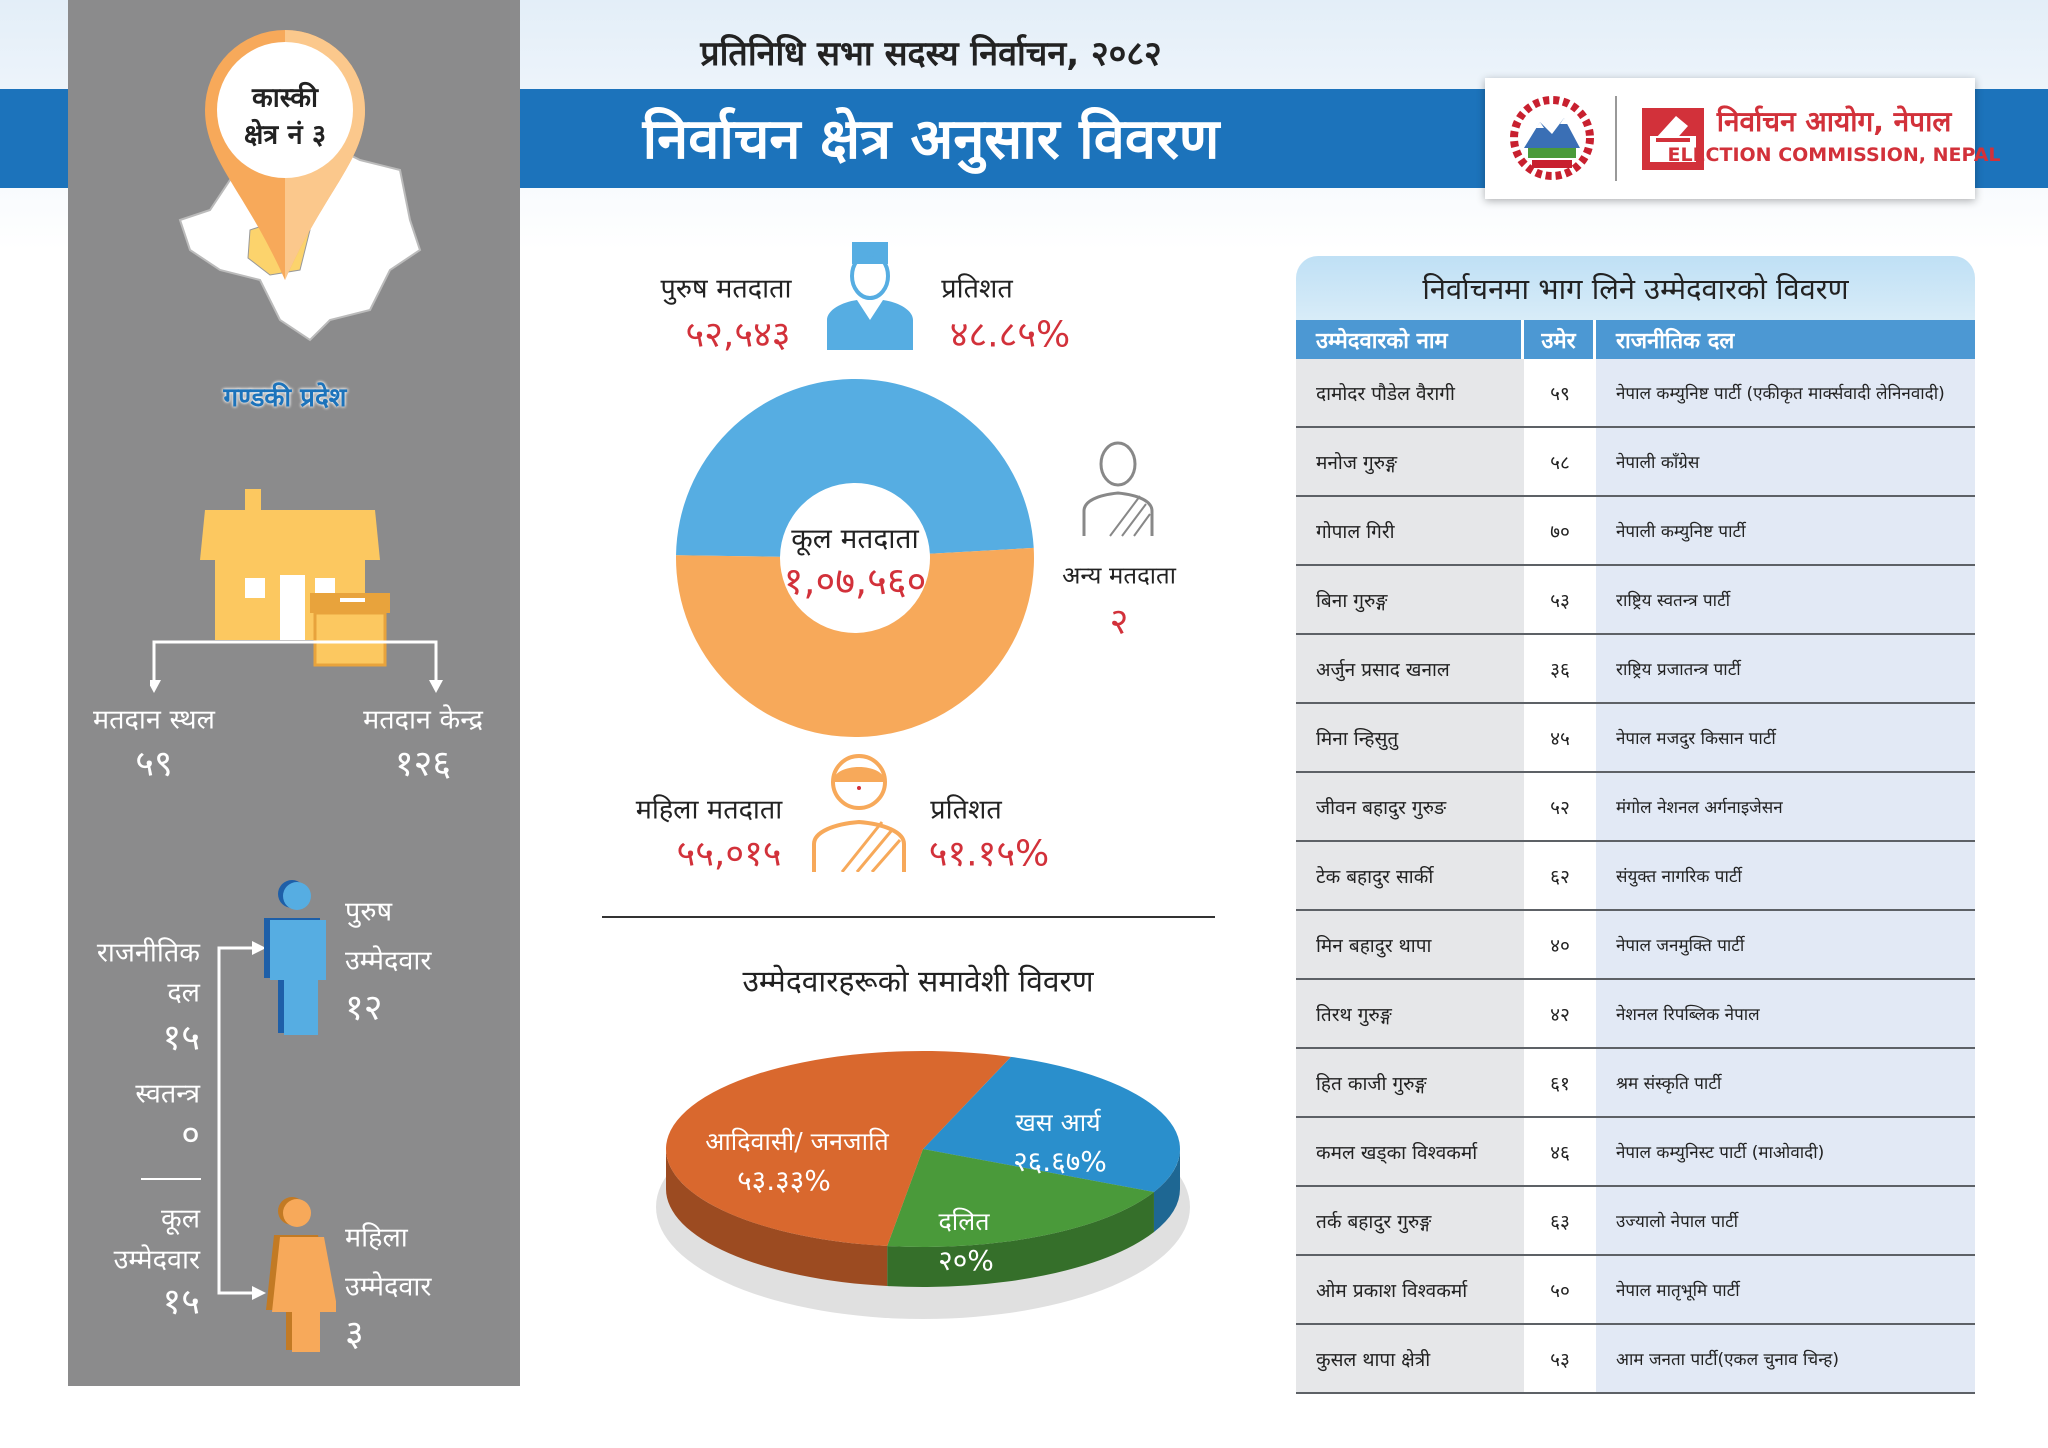  What do you see at coordinates (931, 54) in the screenshot?
I see `header-subtitle: प्रतिनिधि सभा सदस्य निर्वाचन, २०८२` at bounding box center [931, 54].